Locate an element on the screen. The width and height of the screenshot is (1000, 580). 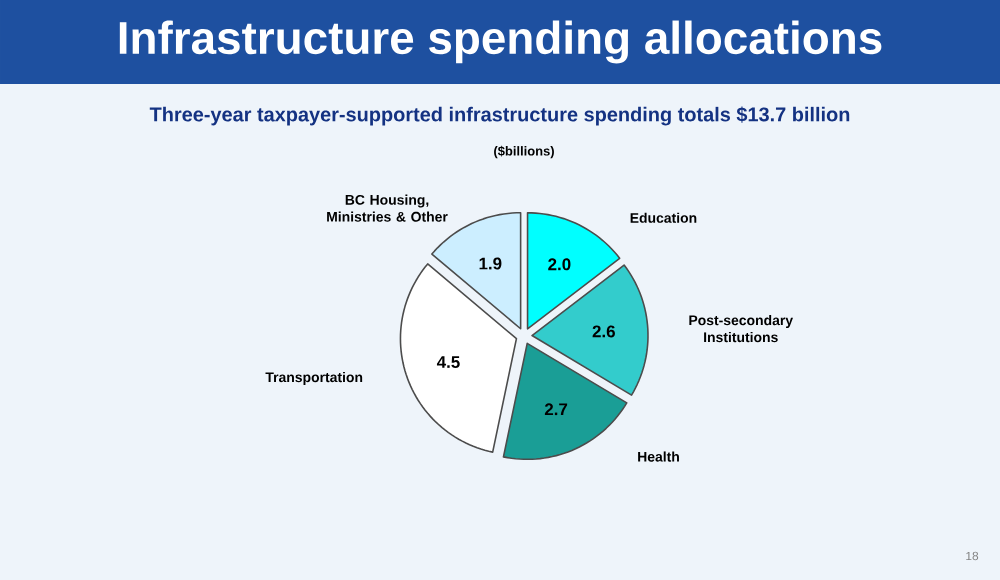
data-label: 1.9 is located at coordinates (490, 263).